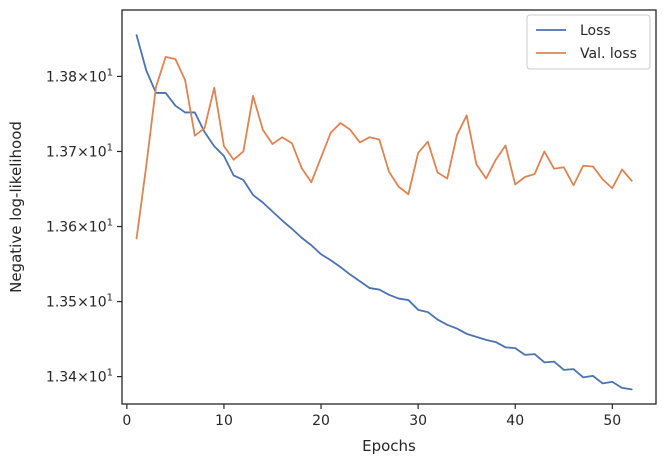  I want to click on x-axis-label: Epochs, so click(389, 446).